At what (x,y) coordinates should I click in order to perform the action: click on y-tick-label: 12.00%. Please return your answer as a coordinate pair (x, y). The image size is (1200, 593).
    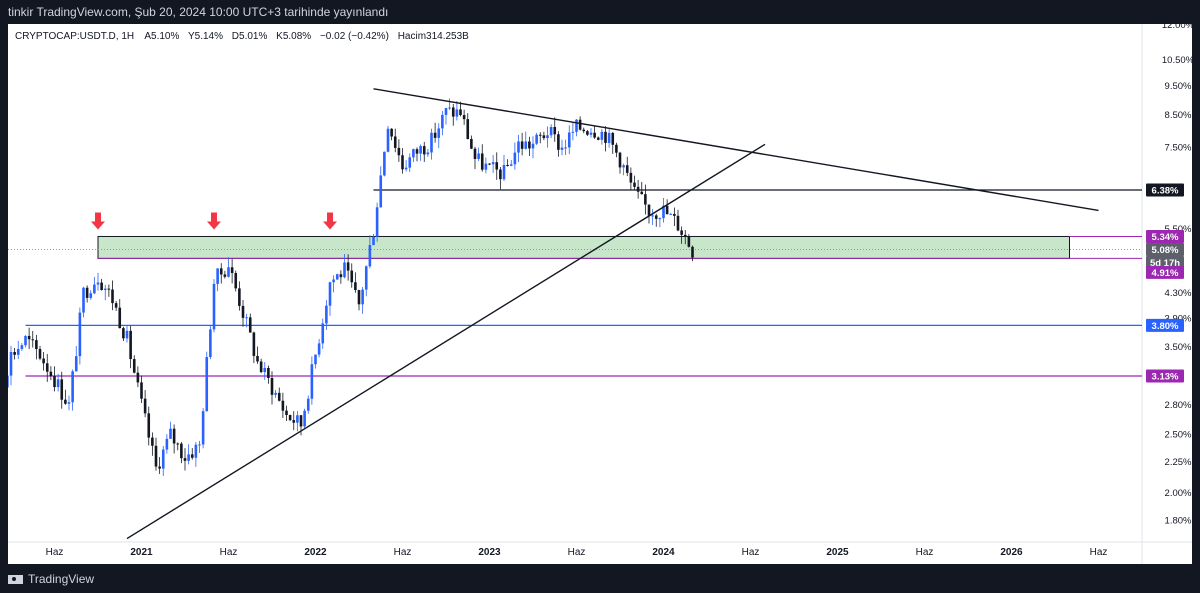
    Looking at the image, I should click on (1177, 27).